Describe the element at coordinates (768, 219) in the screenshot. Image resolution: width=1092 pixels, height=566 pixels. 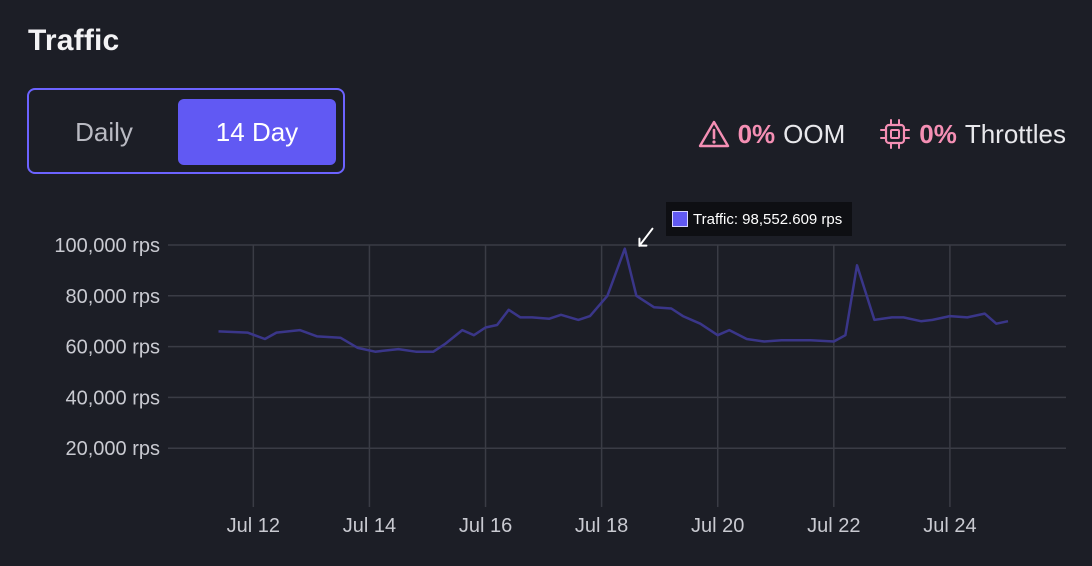
I see `tooltip-text: Traffic: 98,552.609 rps` at that location.